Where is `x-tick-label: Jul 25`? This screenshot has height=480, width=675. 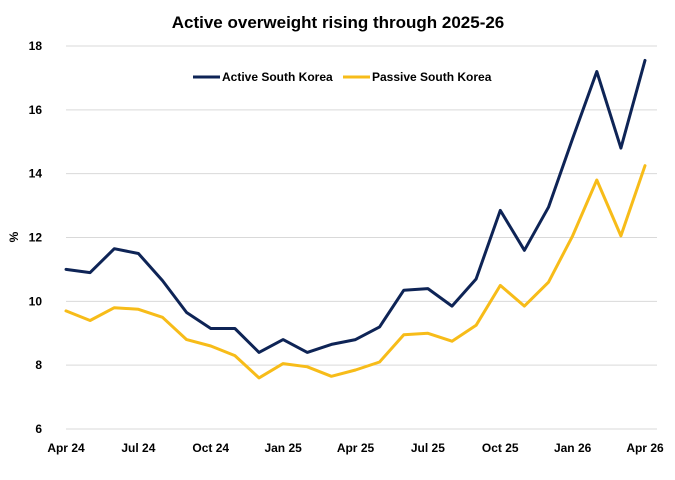
x-tick-label: Jul 25 is located at coordinates (428, 448).